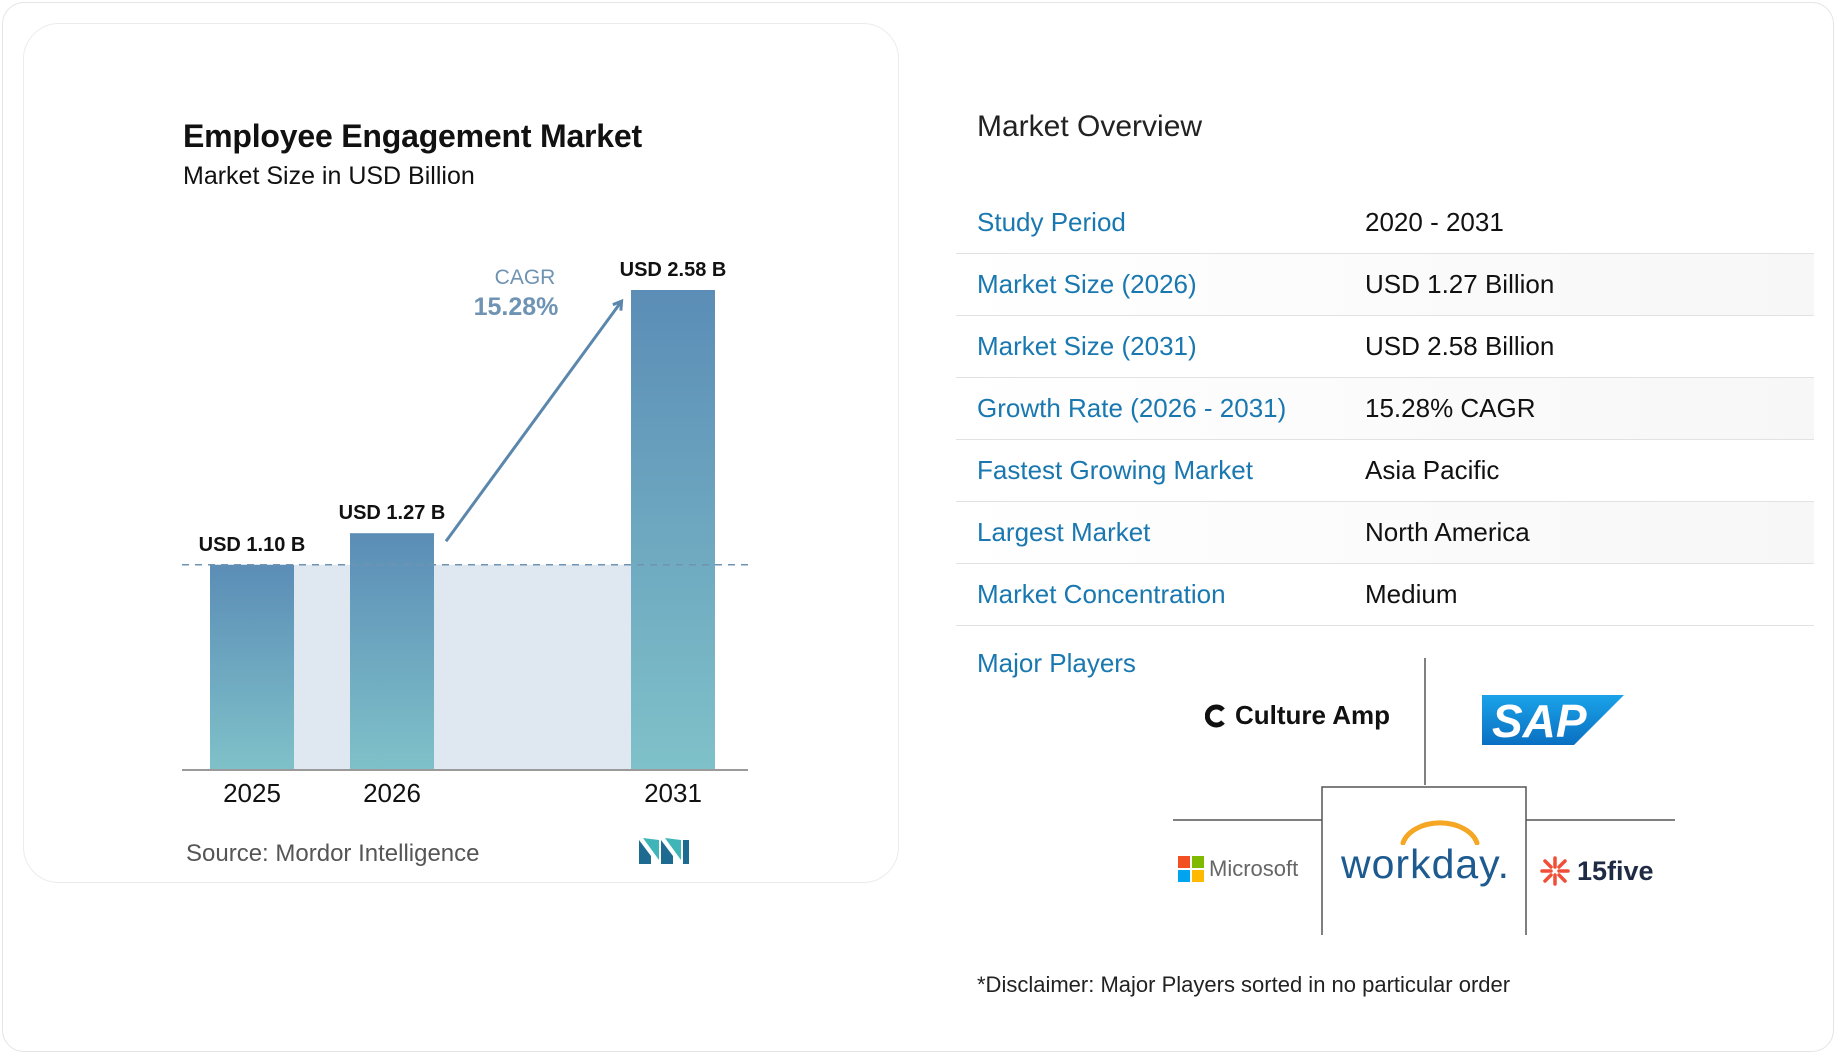  What do you see at coordinates (673, 270) in the screenshot?
I see `data-label-2031: USD 2.58 B` at bounding box center [673, 270].